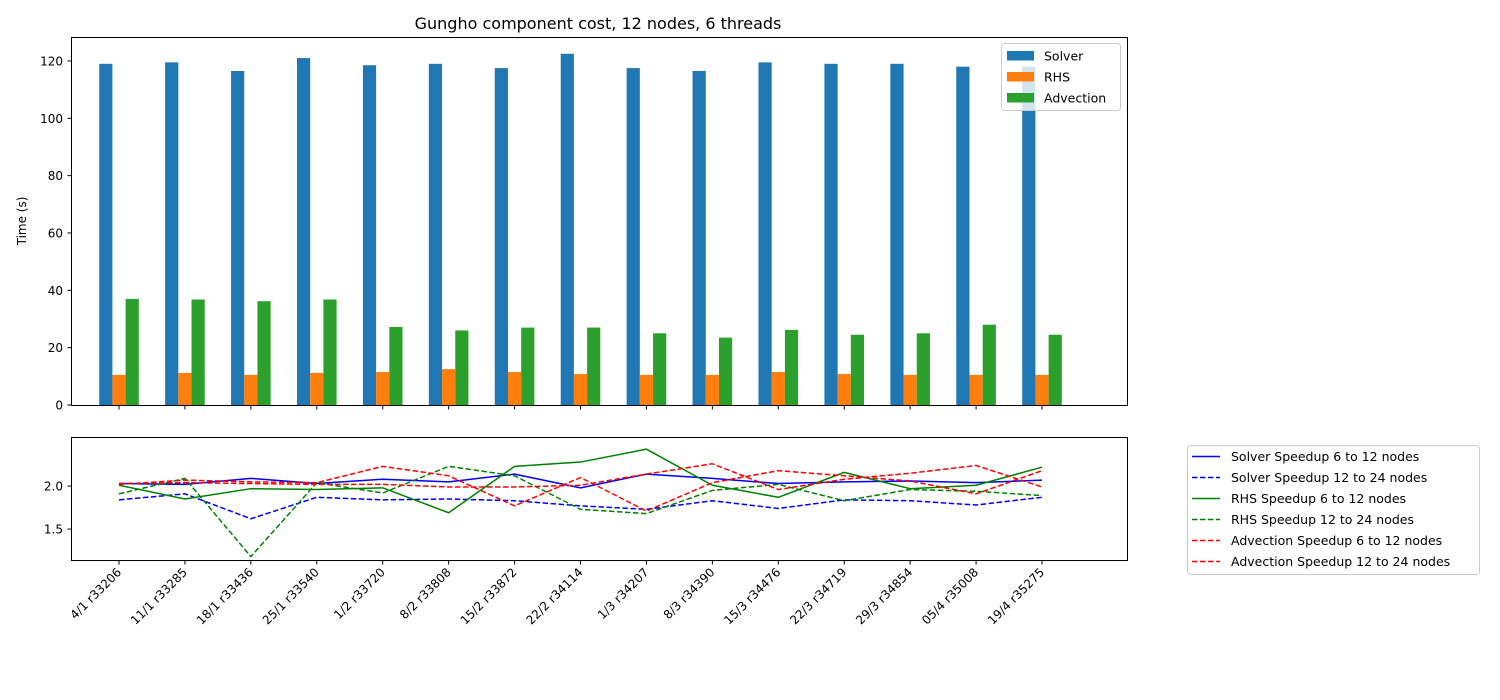 The image size is (1500, 700). I want to click on bottom-y-ticks: 1.5 2.0, so click(58, 508).